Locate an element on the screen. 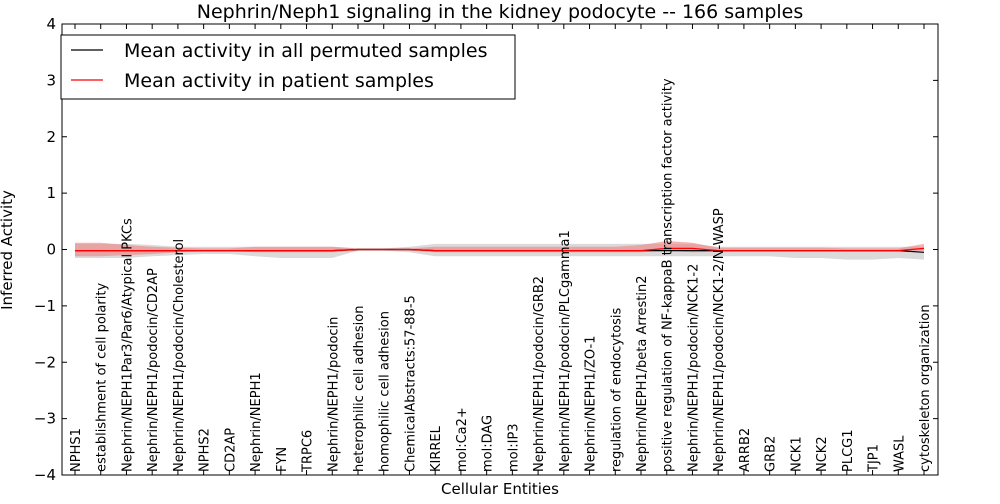  x-tick-label-24: Nephrin/NEPH1/podocin/NCK1-2 is located at coordinates (694, 368).